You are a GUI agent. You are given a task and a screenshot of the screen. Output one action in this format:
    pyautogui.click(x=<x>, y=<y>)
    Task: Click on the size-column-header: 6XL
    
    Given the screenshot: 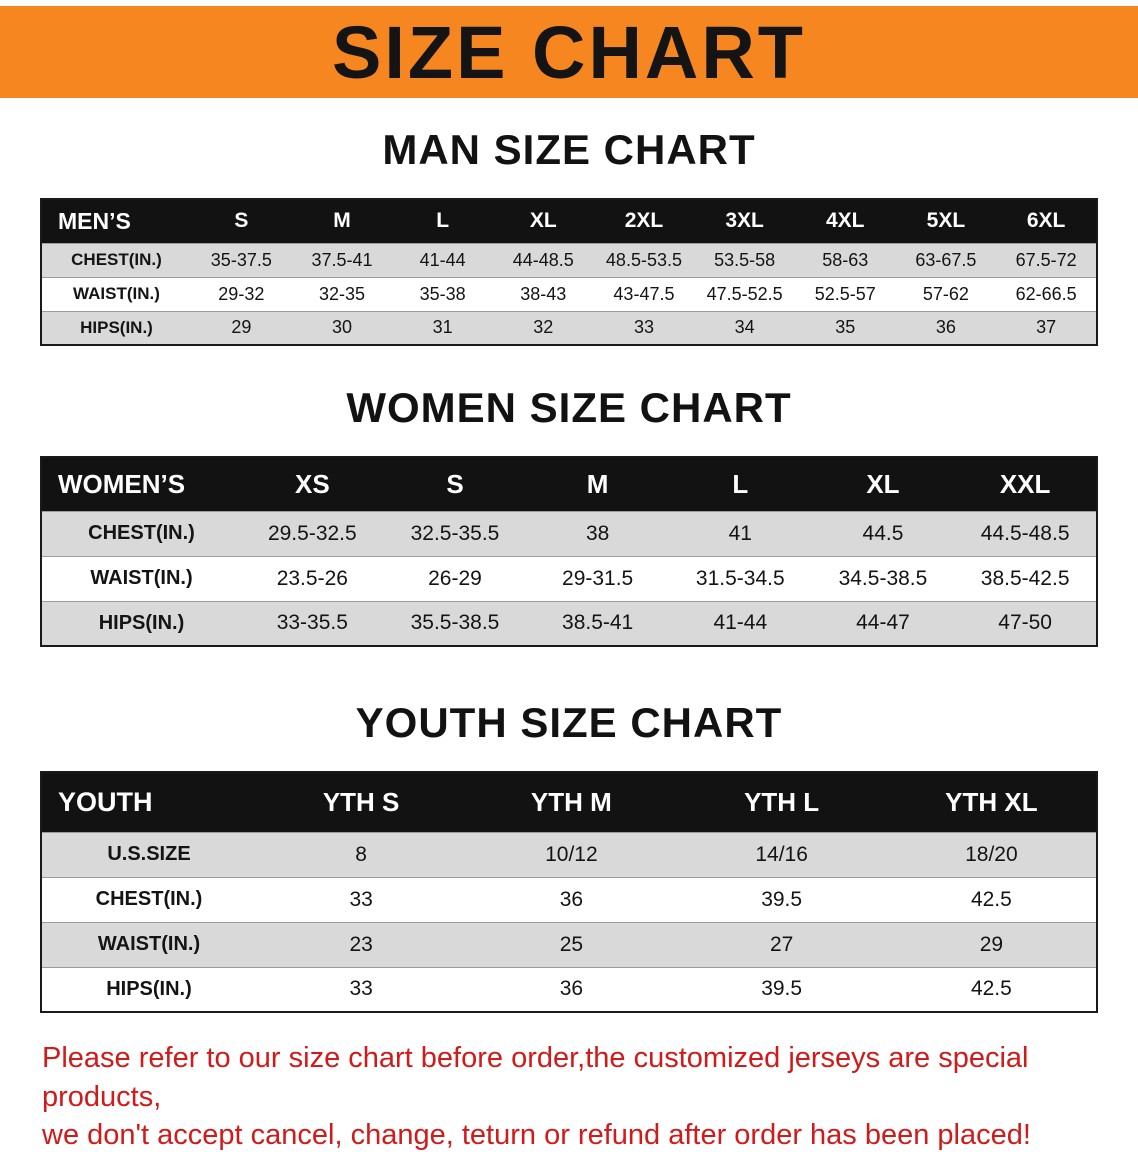 What is the action you would take?
    pyautogui.click(x=1046, y=221)
    